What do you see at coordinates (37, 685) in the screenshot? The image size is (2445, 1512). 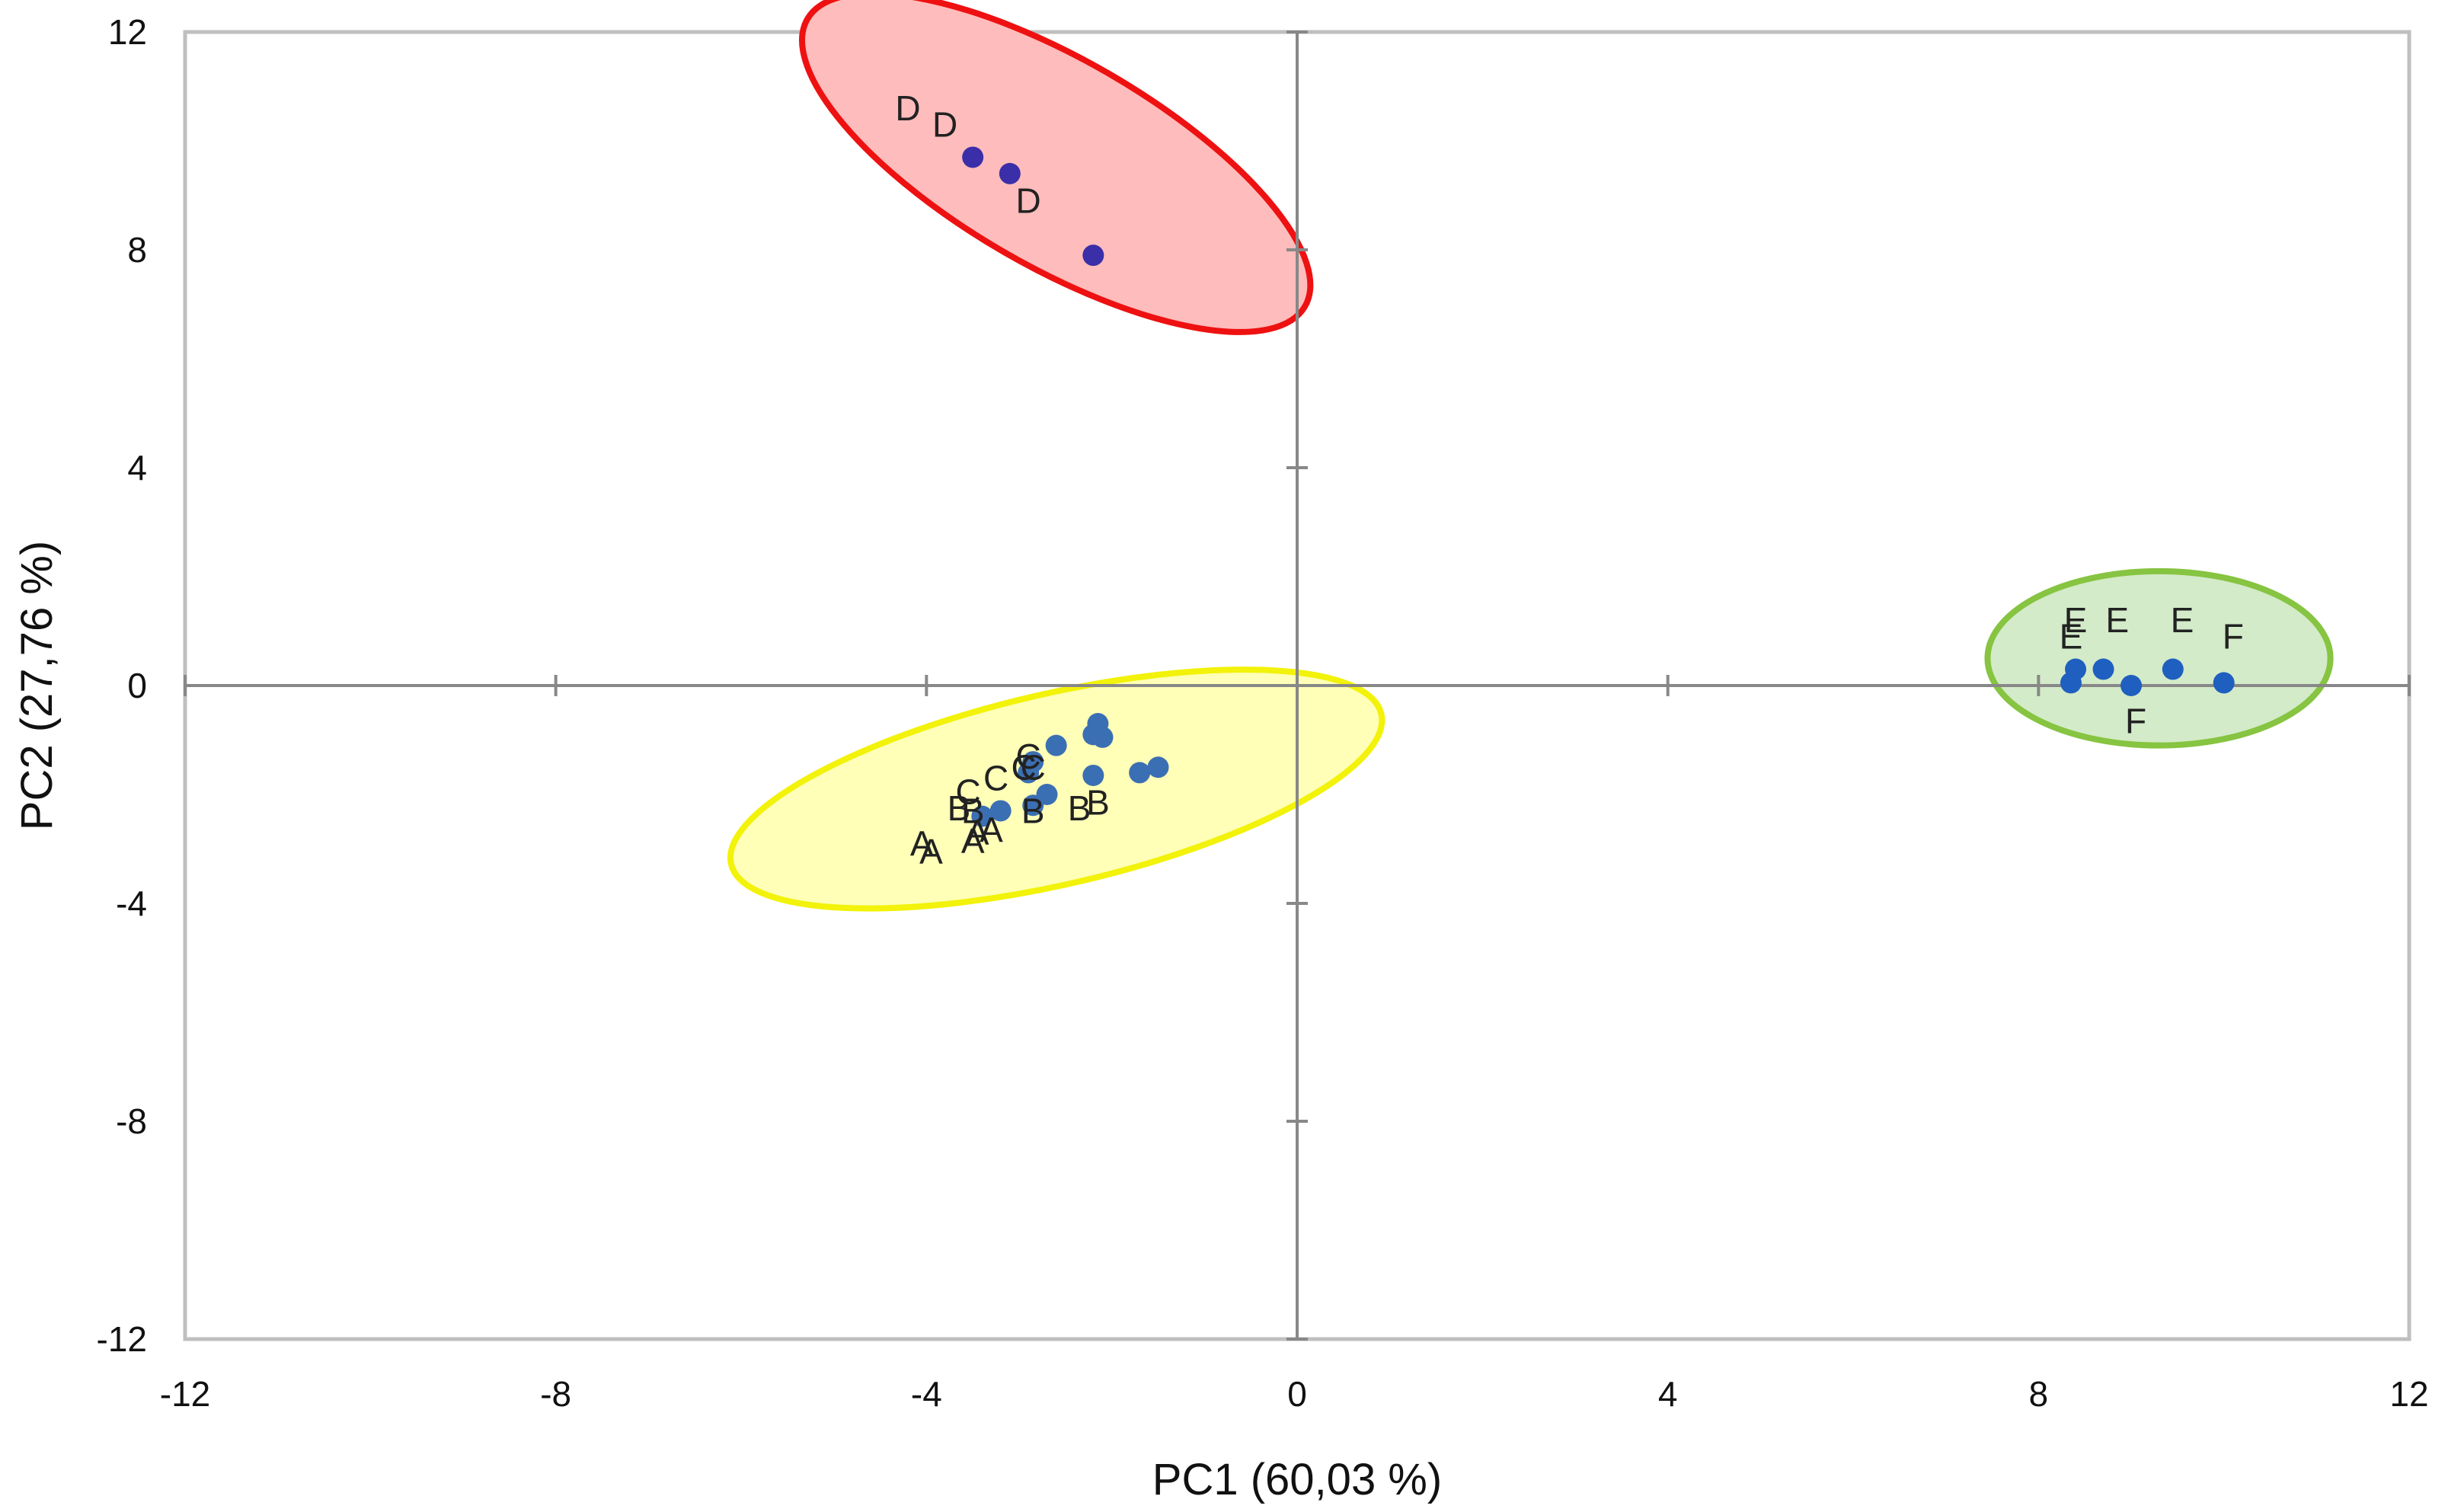 I see `y-axis-title: PC2 (27,76 %)` at bounding box center [37, 685].